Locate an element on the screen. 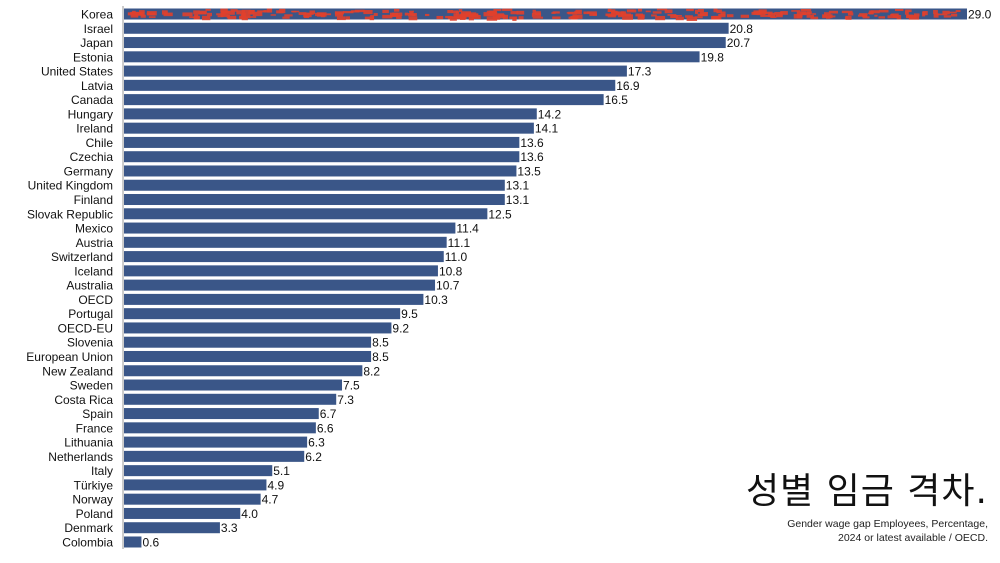  data-label: 10.8 is located at coordinates (451, 271).